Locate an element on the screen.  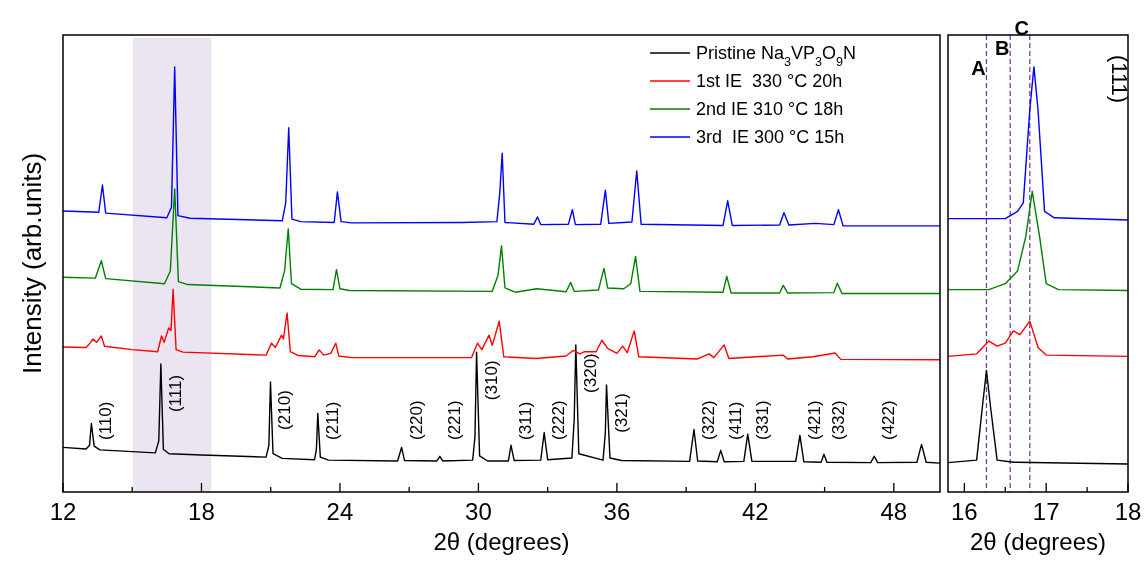
x-tick-label: 12 is located at coordinates (63, 511).